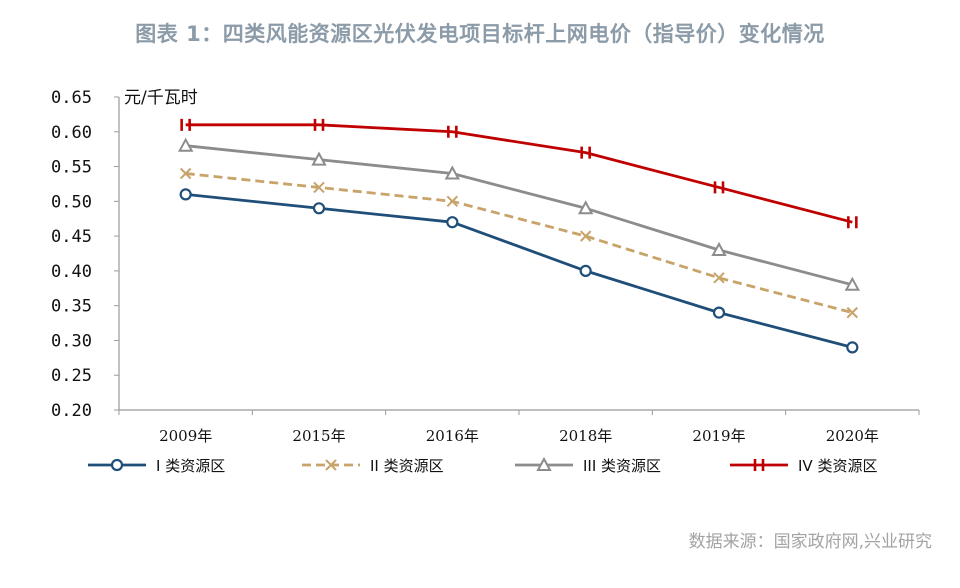  I want to click on y-tick-label: 0.30, so click(71, 341).